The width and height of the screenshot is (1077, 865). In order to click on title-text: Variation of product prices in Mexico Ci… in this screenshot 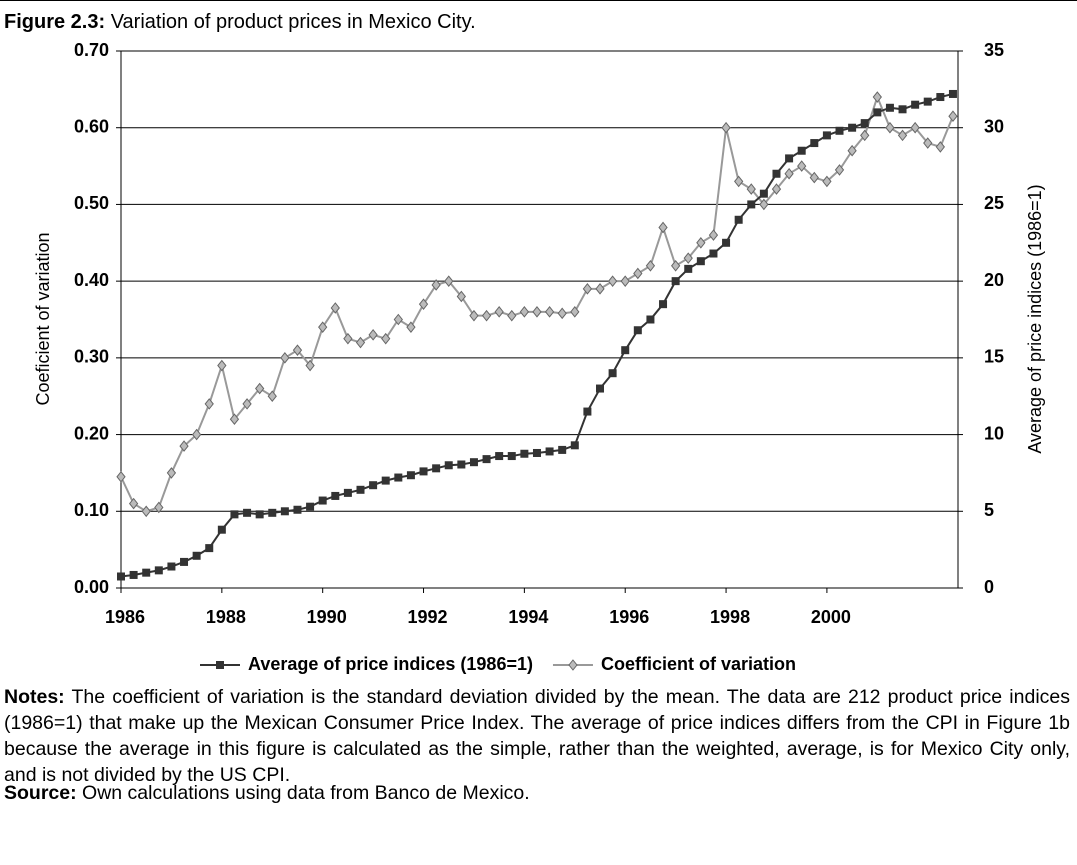, I will do `click(293, 22)`.